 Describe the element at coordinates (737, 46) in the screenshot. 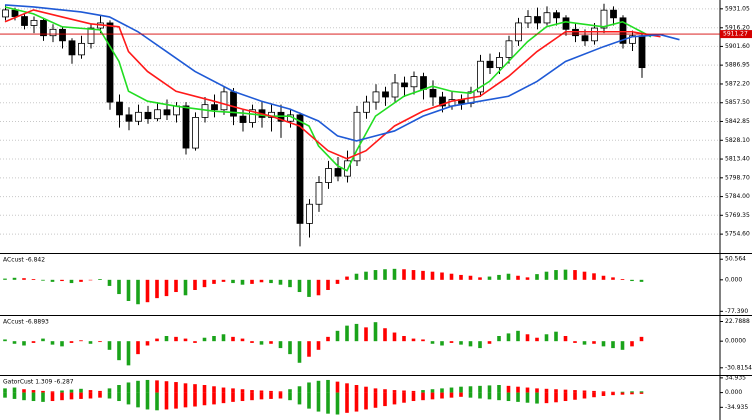

I see `y-tick-label: 5901.60` at that location.